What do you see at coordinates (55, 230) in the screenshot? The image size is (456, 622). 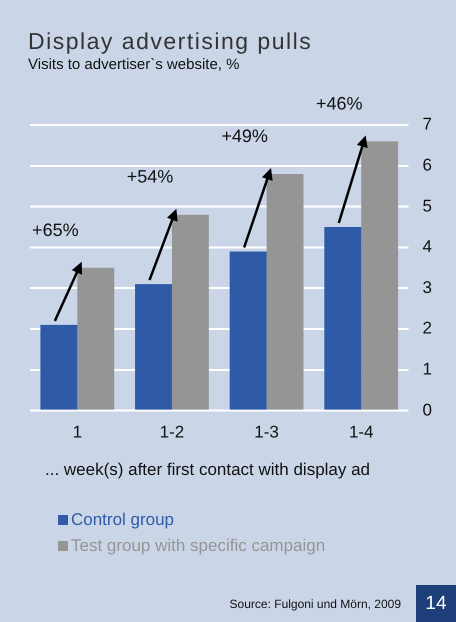 I see `annotation: +65%` at bounding box center [55, 230].